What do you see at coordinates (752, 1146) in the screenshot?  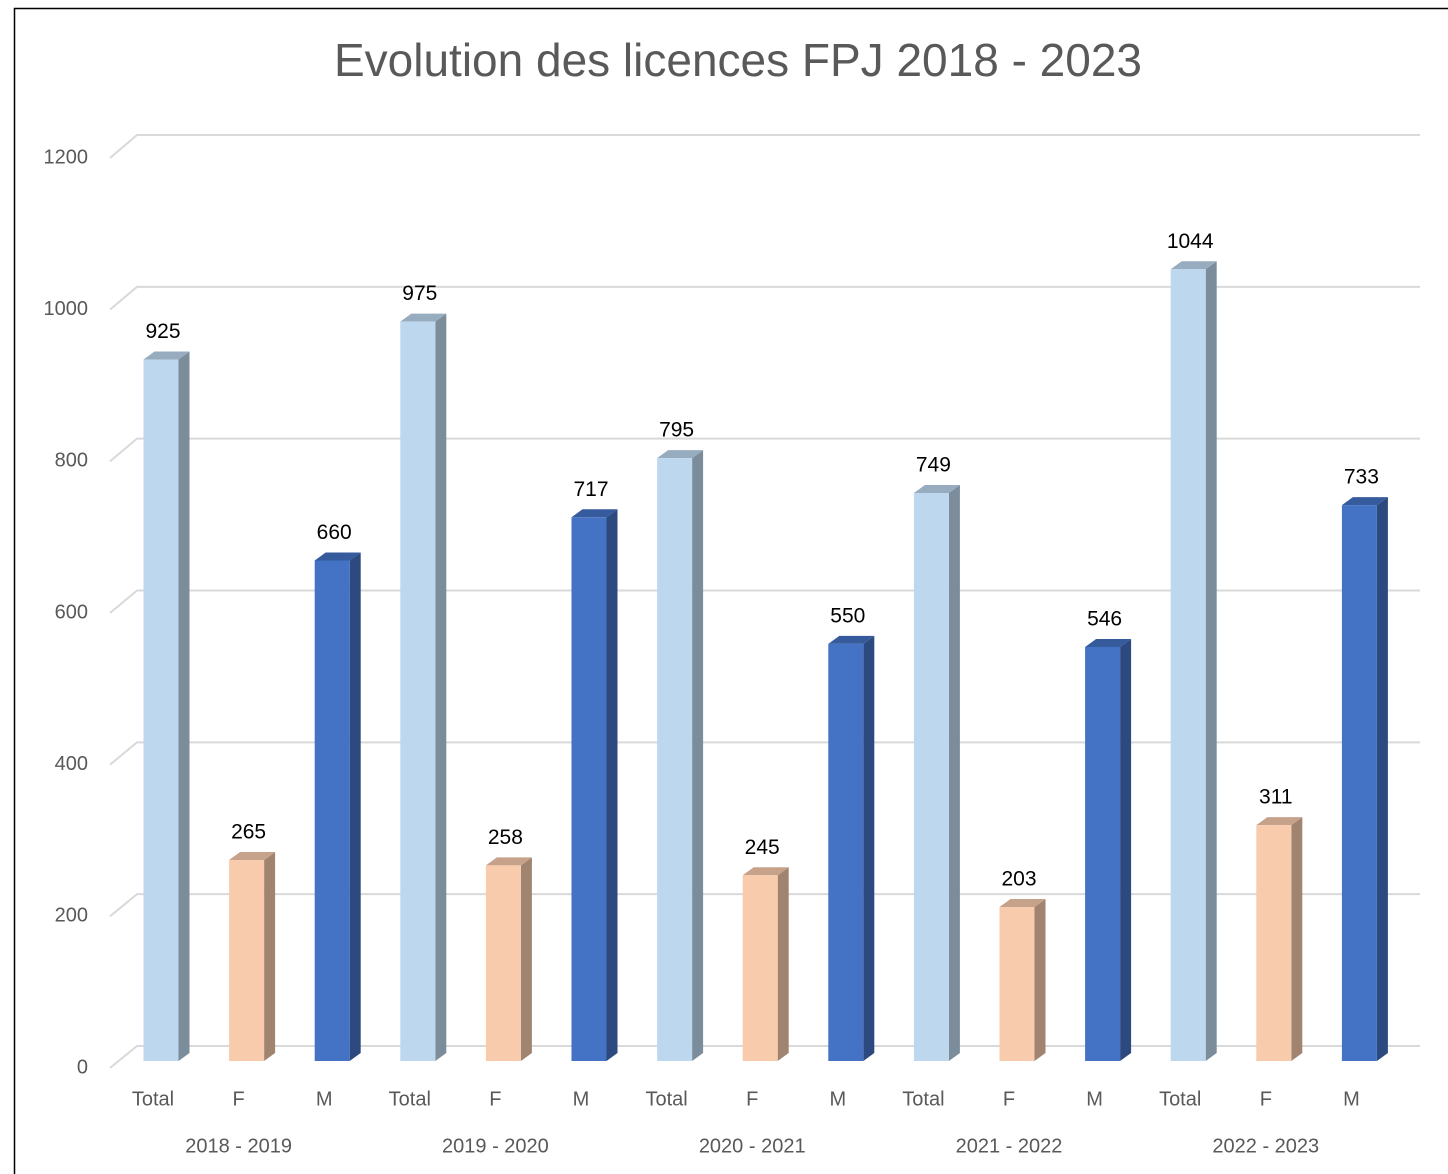 I see `x-group-label: 2020 - 2021` at bounding box center [752, 1146].